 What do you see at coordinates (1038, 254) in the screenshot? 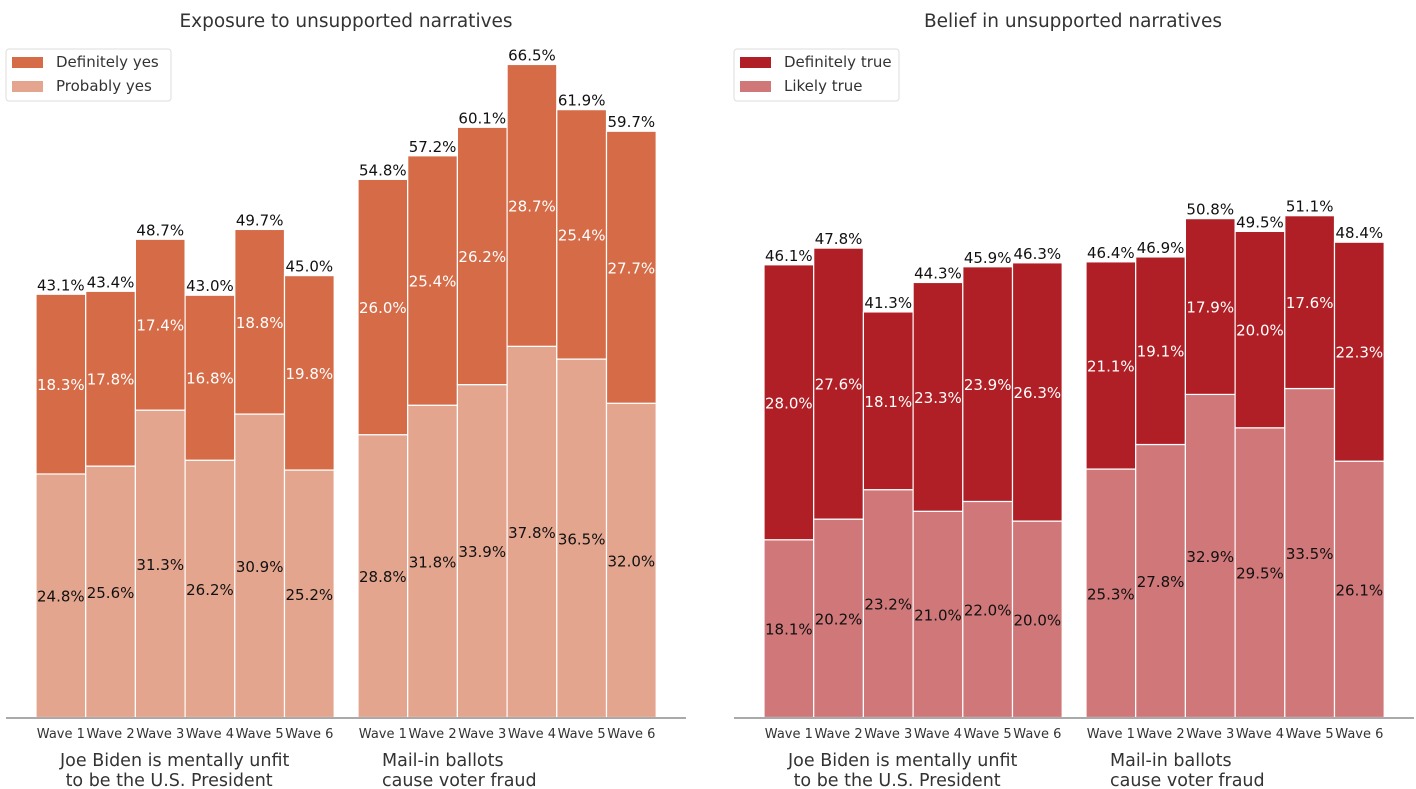
I see `belief-total-label: 46.3%` at bounding box center [1038, 254].